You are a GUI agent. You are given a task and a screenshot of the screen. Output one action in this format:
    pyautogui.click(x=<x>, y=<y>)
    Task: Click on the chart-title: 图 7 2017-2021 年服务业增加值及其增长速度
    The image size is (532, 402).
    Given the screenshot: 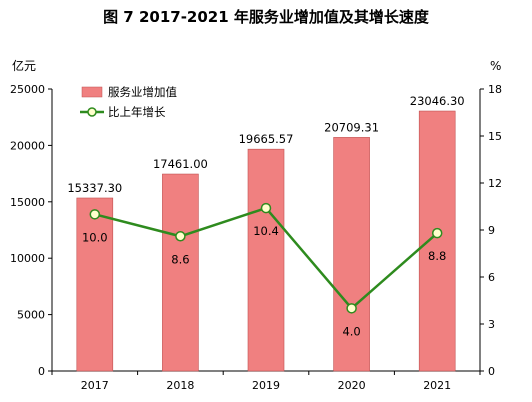 What is the action you would take?
    pyautogui.click(x=266, y=17)
    